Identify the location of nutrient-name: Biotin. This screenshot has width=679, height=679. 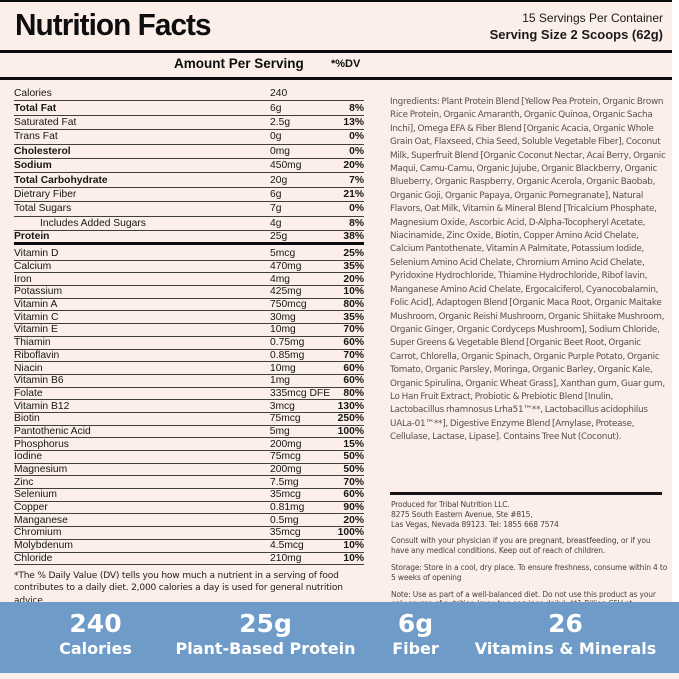
(27, 419).